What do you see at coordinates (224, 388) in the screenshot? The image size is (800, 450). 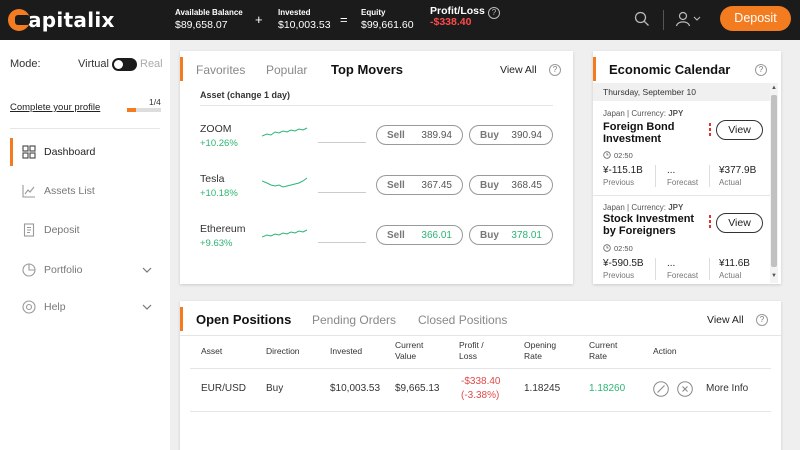 I see `position-asset: EUR/USD` at bounding box center [224, 388].